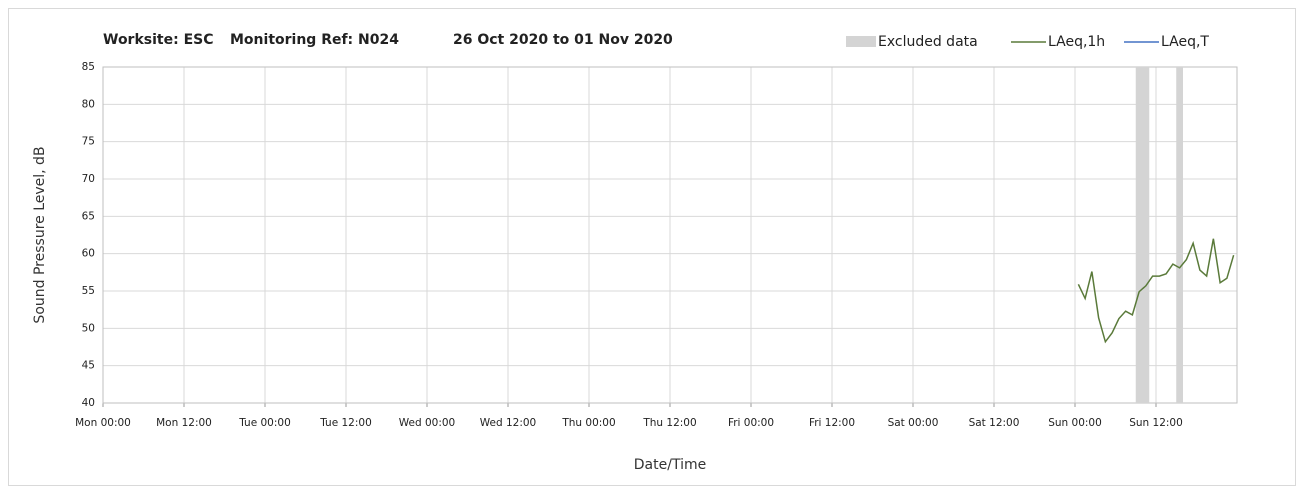  I want to click on y-tick-label: 80, so click(88, 104).